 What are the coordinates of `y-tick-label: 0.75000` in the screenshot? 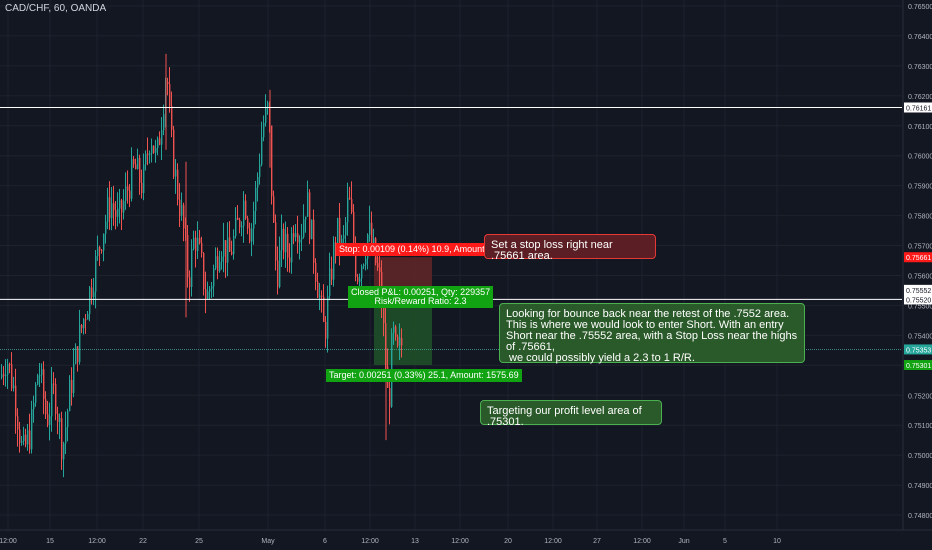 It's located at (920, 456).